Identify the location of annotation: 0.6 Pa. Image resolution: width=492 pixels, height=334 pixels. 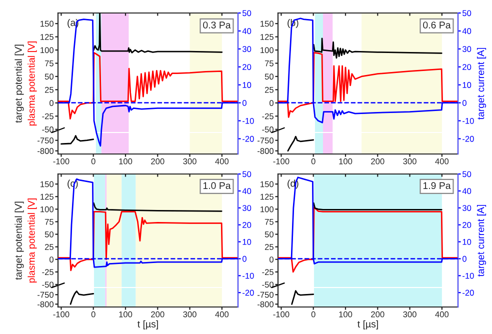
(437, 25).